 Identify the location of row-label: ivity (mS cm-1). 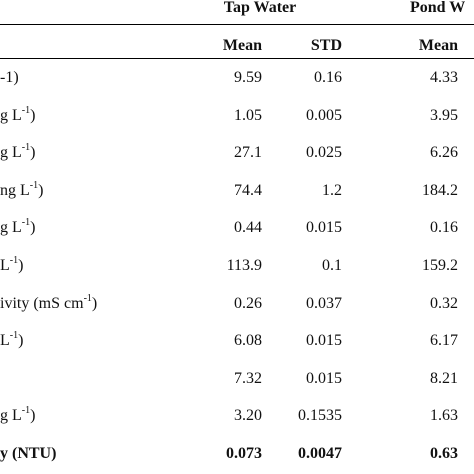
(48, 304).